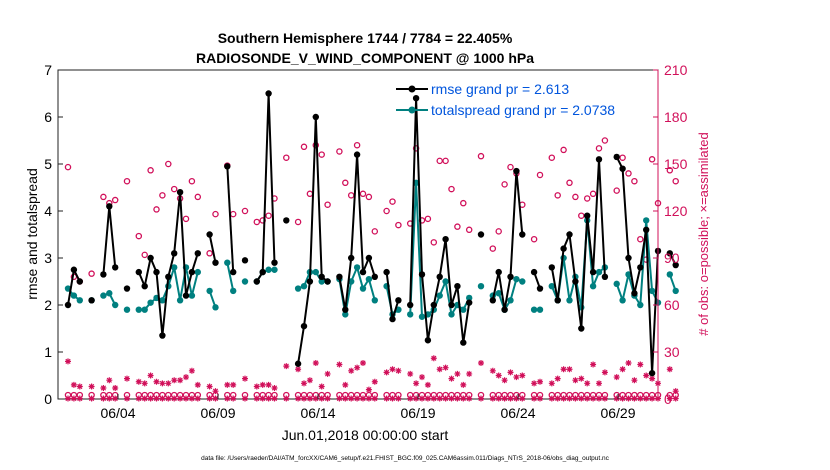  What do you see at coordinates (117, 413) in the screenshot?
I see `x-tick-label: 06/04` at bounding box center [117, 413].